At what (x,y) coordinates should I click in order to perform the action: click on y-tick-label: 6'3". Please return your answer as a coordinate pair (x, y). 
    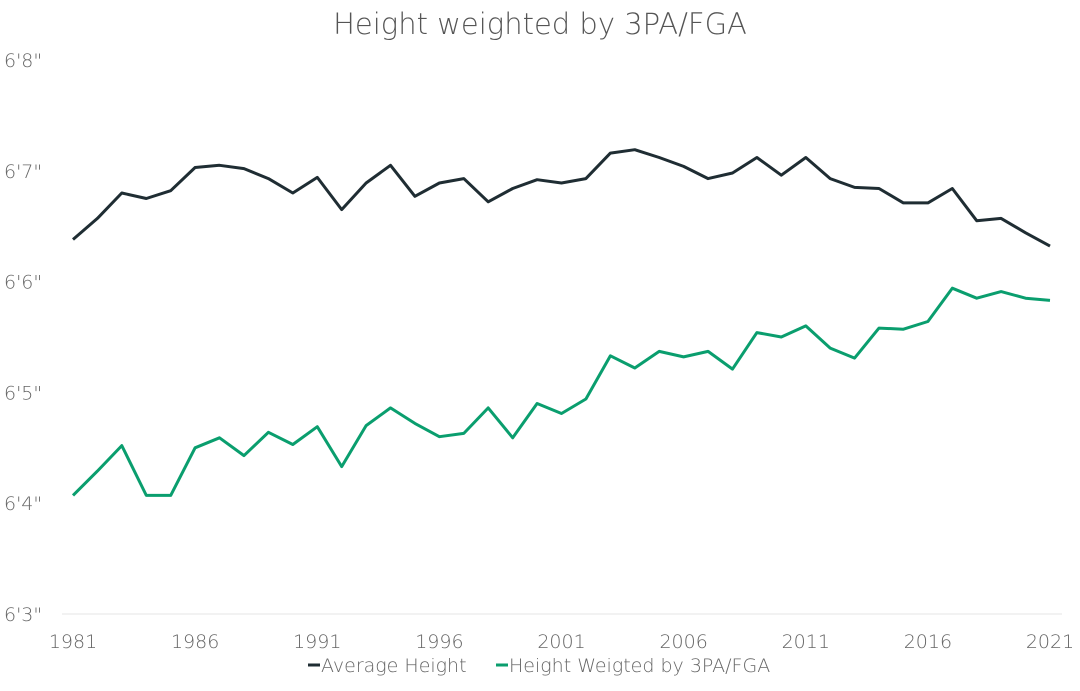
    Looking at the image, I should click on (23, 615).